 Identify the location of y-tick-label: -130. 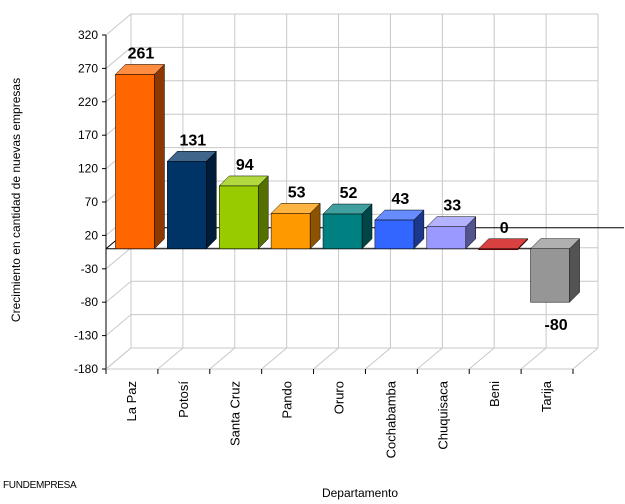
(86, 336).